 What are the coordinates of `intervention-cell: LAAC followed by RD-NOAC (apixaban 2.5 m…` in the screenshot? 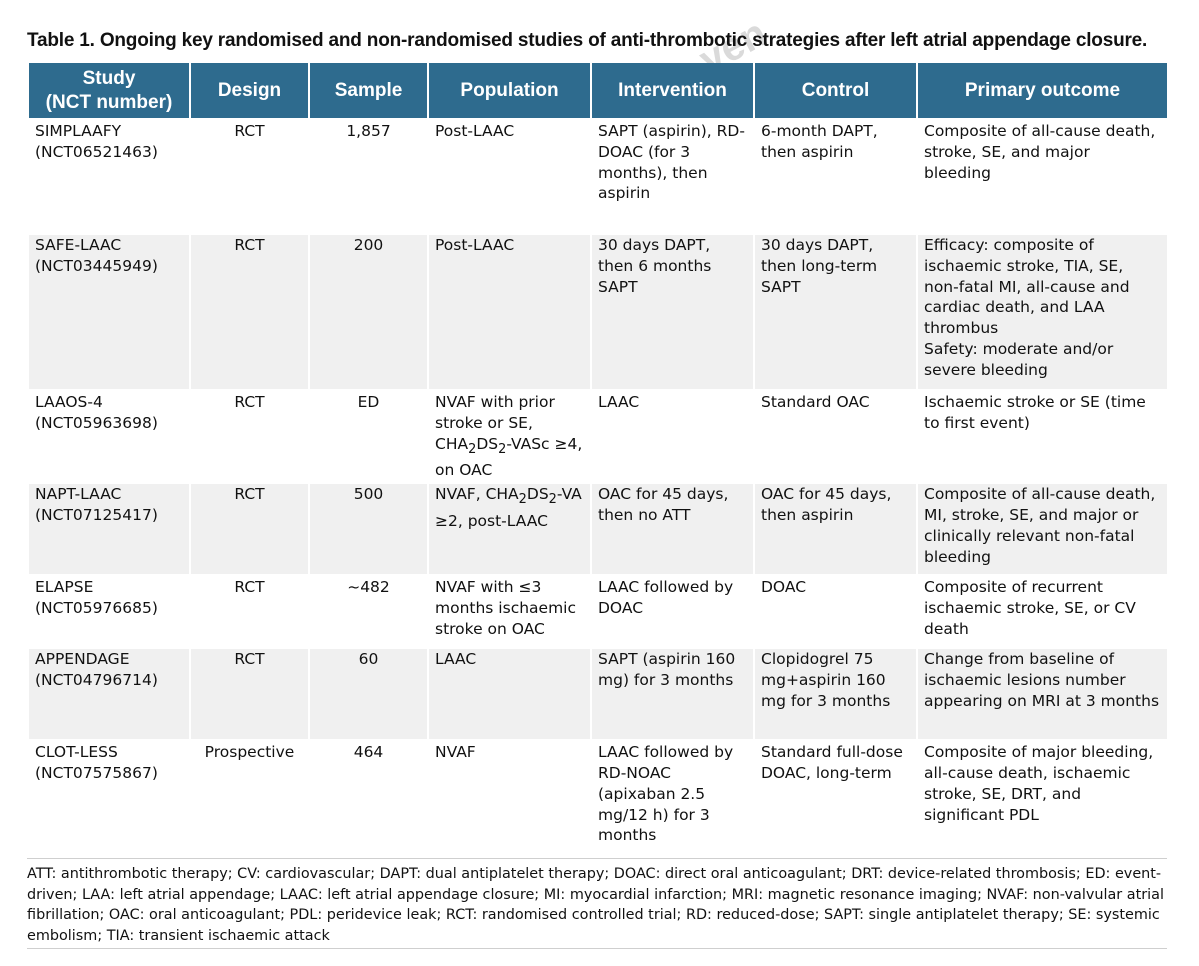 It's located at (666, 794).